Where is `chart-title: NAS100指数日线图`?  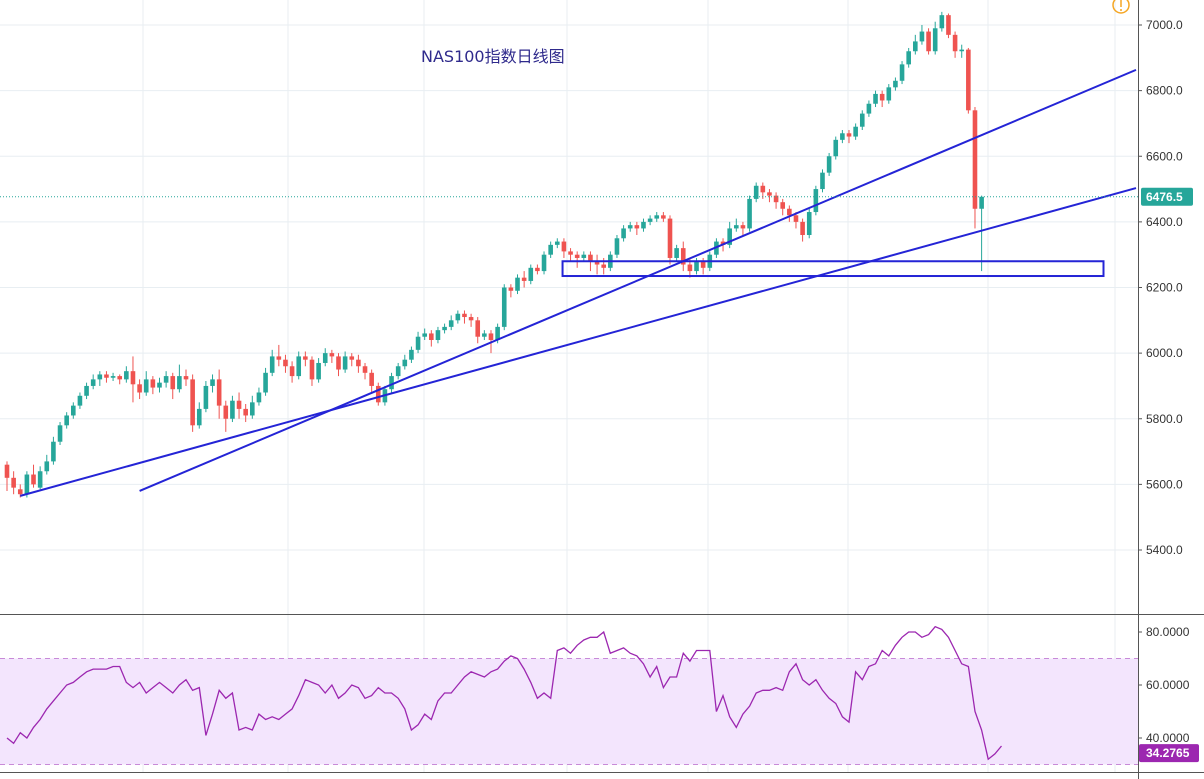 chart-title: NAS100指数日线图 is located at coordinates (493, 56).